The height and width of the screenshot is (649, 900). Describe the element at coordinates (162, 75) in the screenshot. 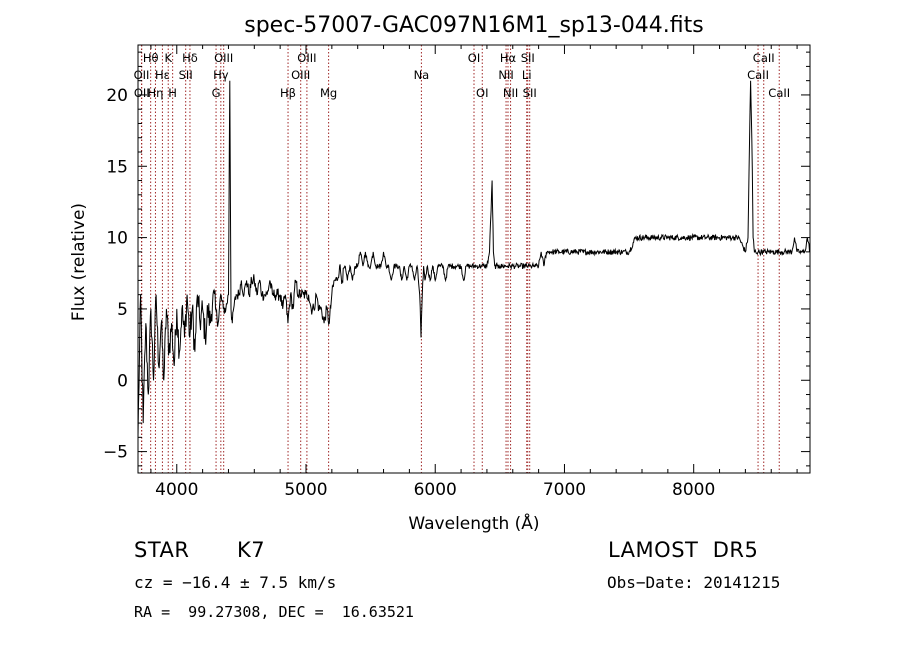

I see `spectral-line-label: Hε` at that location.